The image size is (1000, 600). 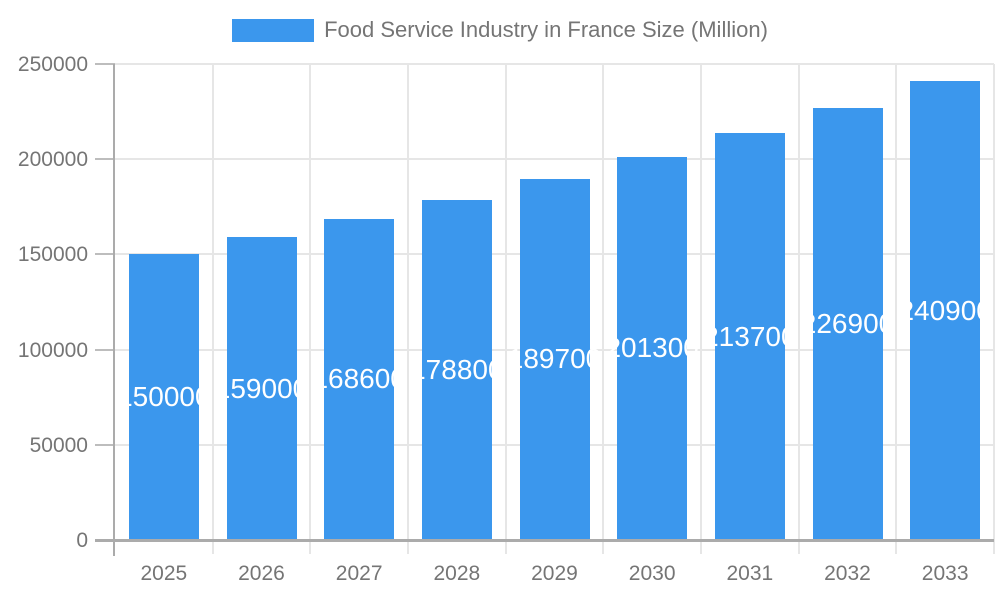 I want to click on bar-value-label: 189700, so click(x=554, y=359).